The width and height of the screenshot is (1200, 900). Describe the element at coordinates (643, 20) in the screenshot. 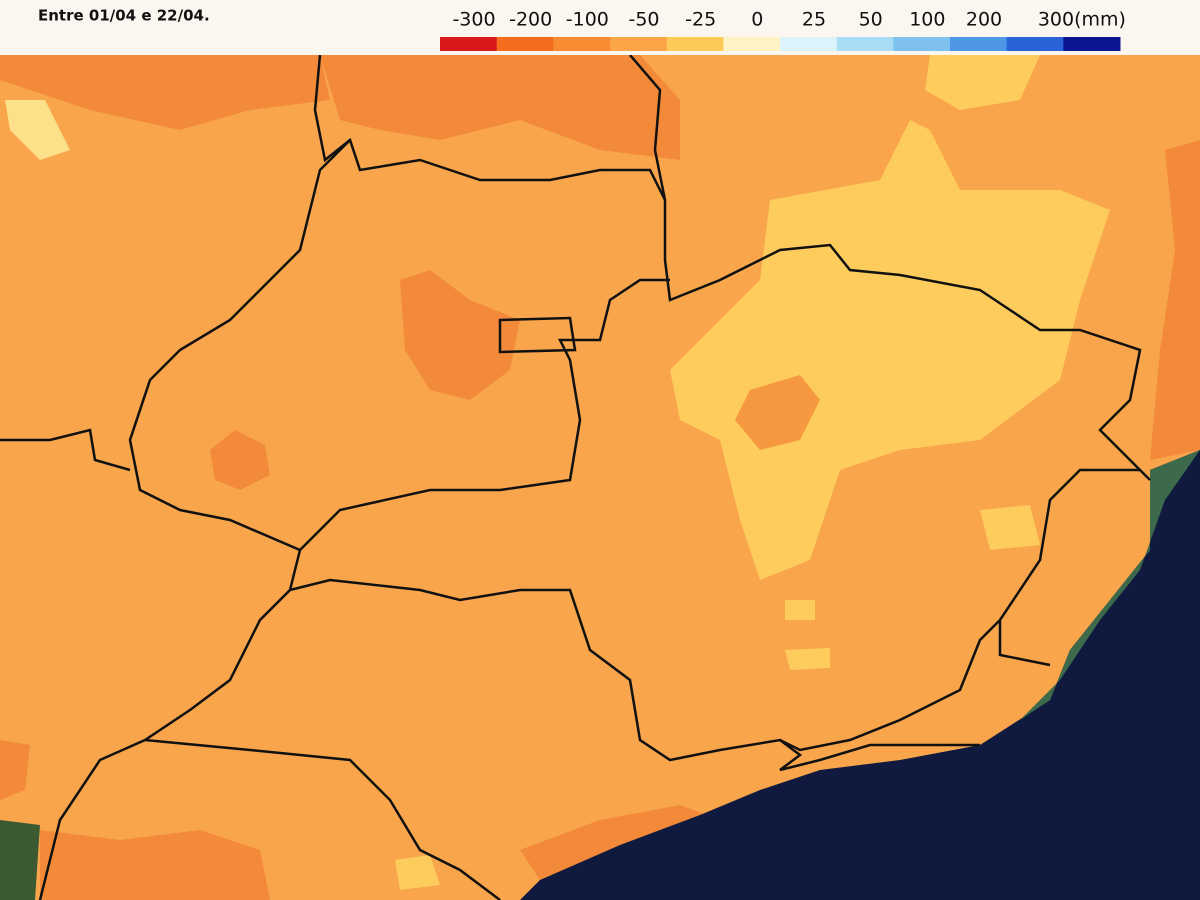

I see `legend-label: -50` at that location.